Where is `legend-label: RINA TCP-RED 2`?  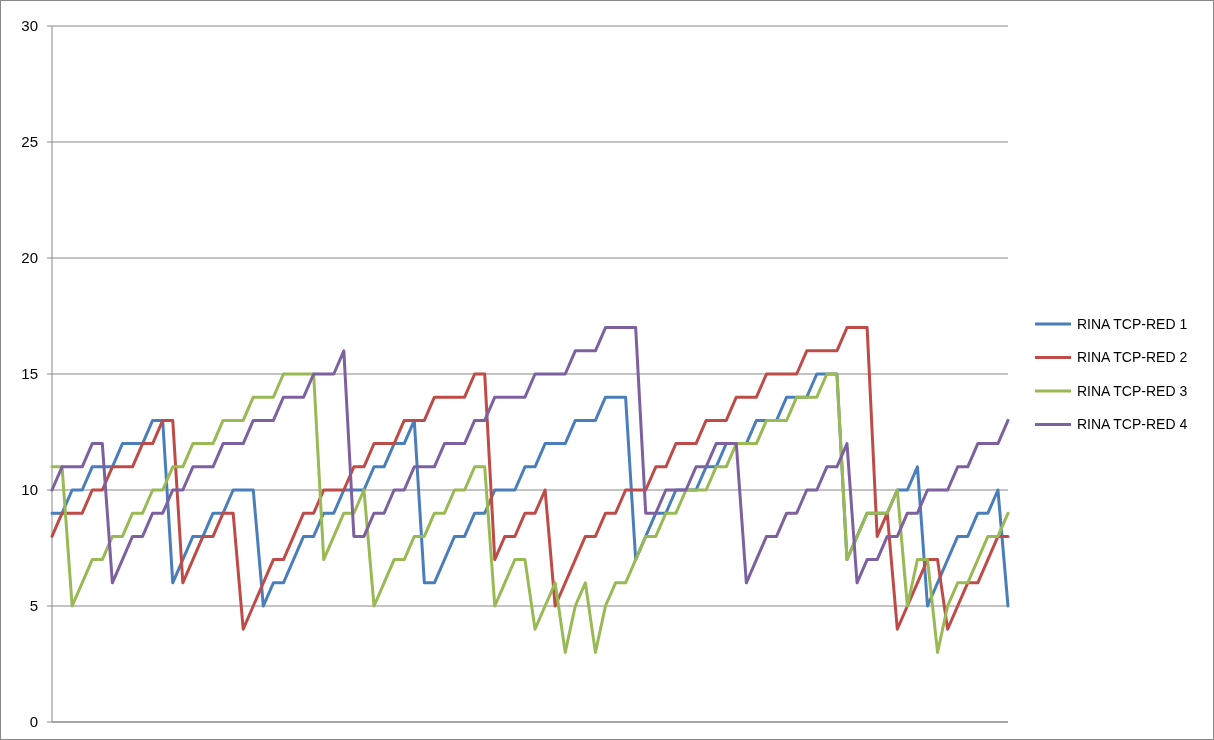
legend-label: RINA TCP-RED 2 is located at coordinates (1132, 357).